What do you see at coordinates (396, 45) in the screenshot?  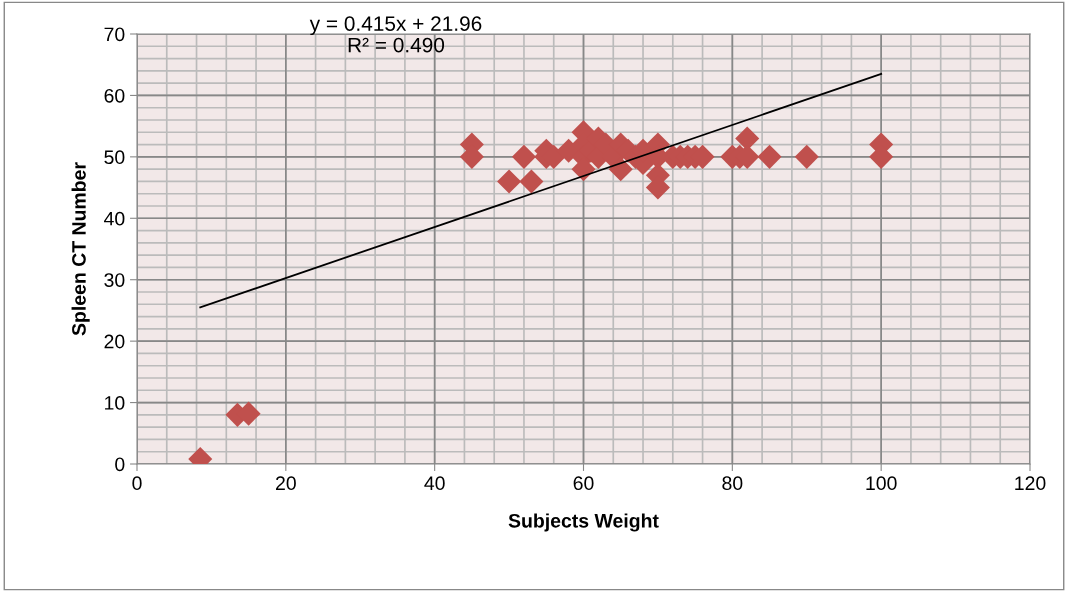 I see `annotation: R² = 0.490` at bounding box center [396, 45].